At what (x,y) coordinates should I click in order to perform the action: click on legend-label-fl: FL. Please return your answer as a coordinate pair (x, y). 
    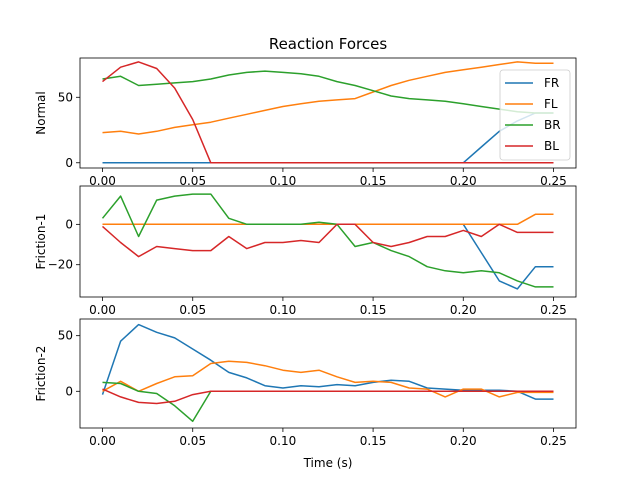
    Looking at the image, I should click on (551, 104).